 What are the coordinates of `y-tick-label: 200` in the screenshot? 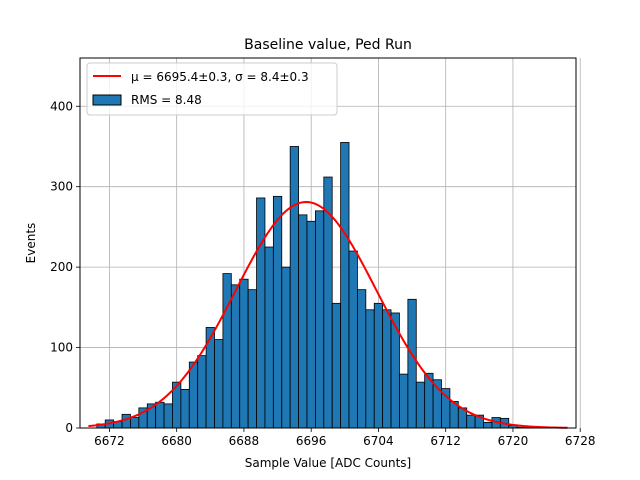 It's located at (61, 267).